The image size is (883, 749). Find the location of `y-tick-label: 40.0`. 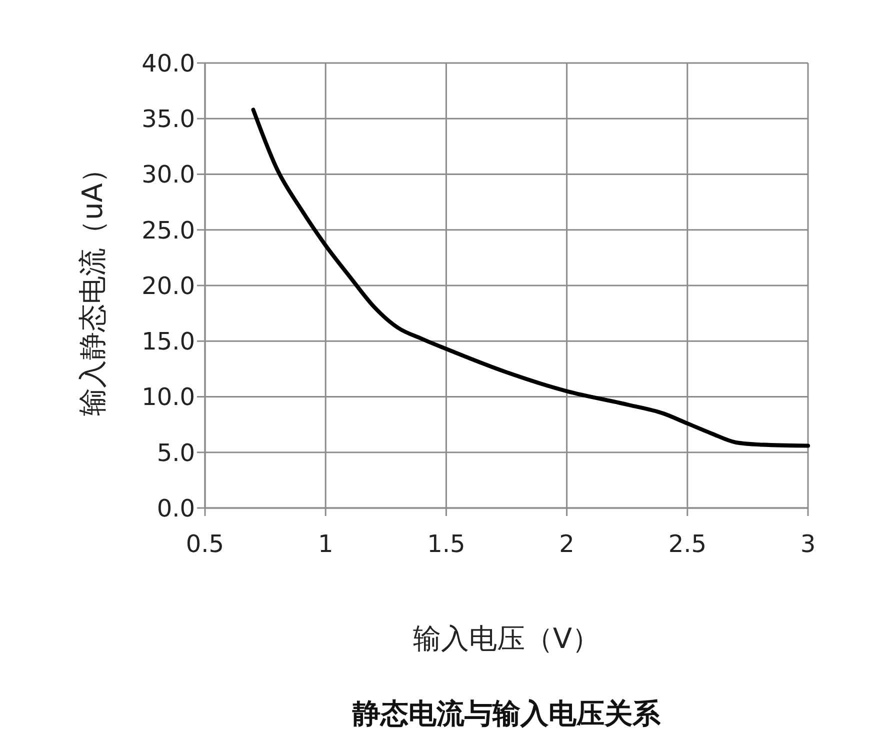

y-tick-label: 40.0 is located at coordinates (168, 63).